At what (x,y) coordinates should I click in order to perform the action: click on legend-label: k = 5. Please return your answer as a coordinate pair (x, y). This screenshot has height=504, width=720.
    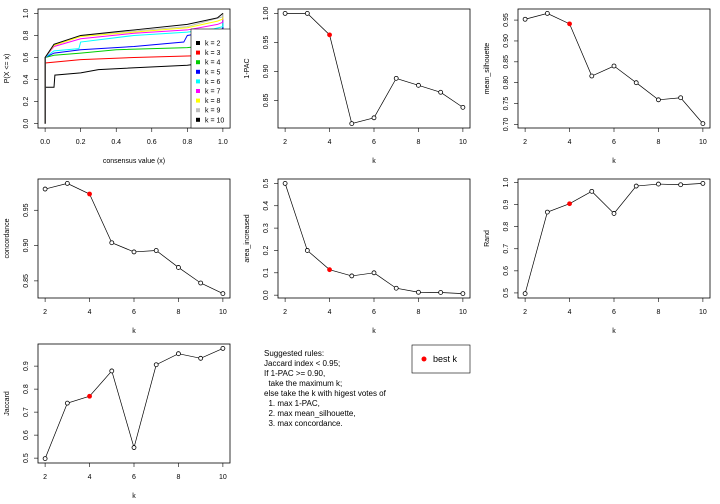
    Looking at the image, I should click on (212, 72).